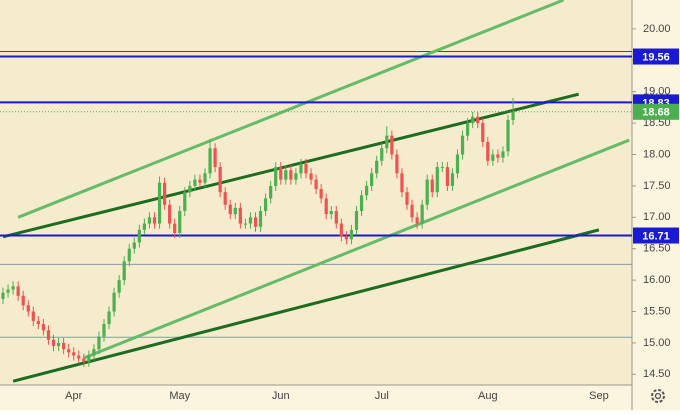 This screenshot has height=415, width=680. I want to click on price-axis, so click(656, 205).